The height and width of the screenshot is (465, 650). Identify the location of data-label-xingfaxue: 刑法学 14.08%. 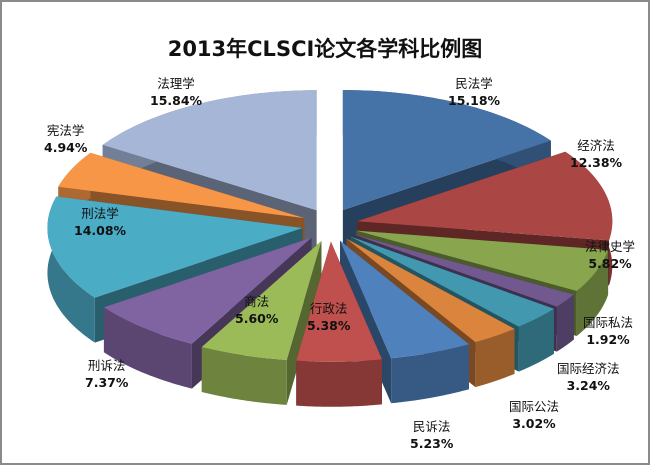
(100, 222).